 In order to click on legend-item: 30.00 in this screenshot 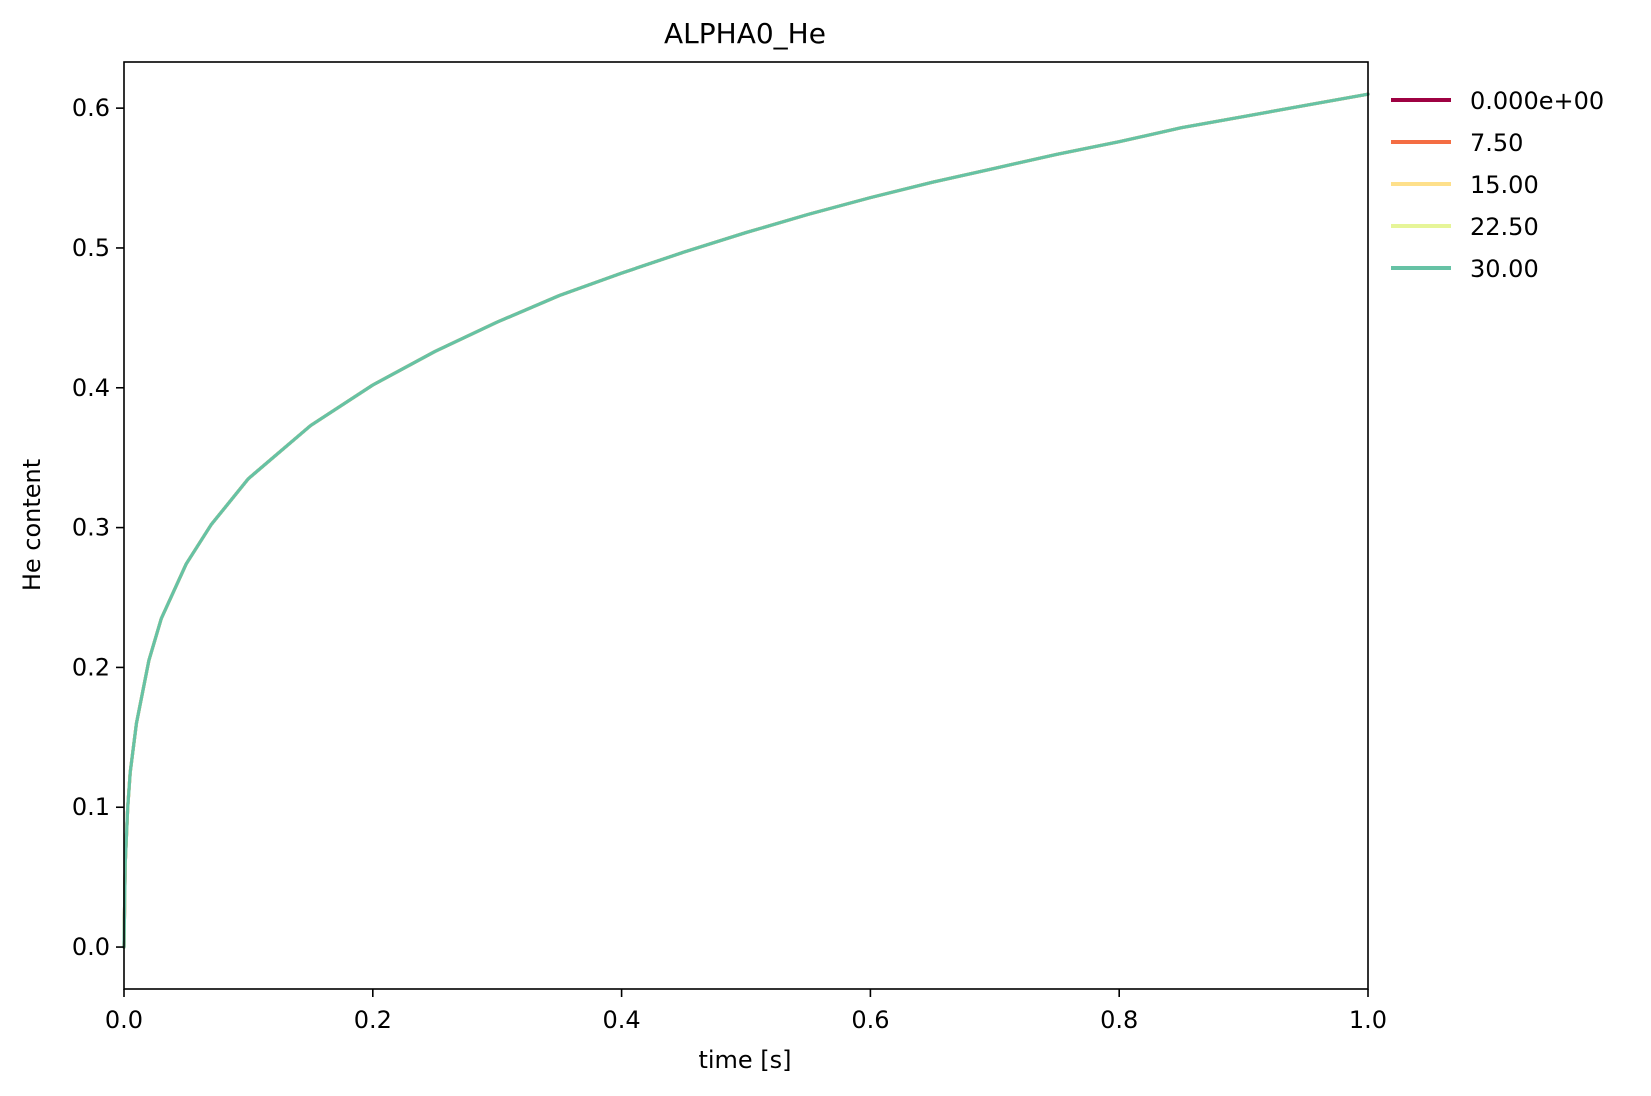, I will do `click(1465, 269)`.